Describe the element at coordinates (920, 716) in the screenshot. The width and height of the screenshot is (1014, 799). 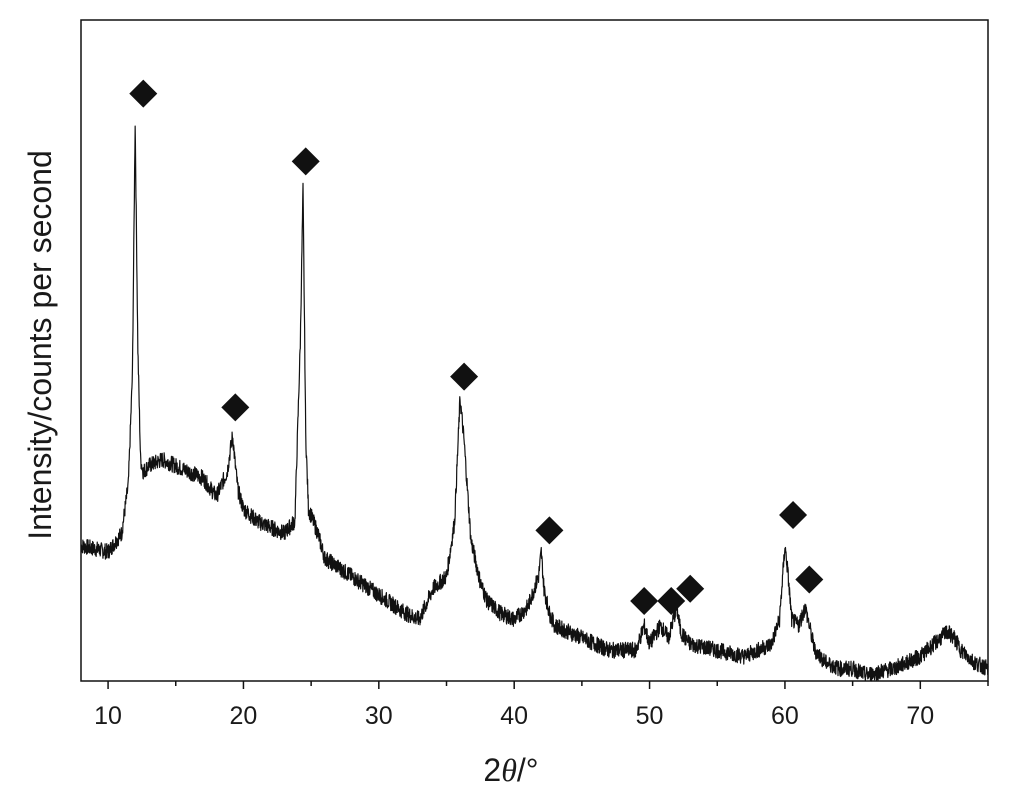
I see `x-tick-label: 70` at that location.